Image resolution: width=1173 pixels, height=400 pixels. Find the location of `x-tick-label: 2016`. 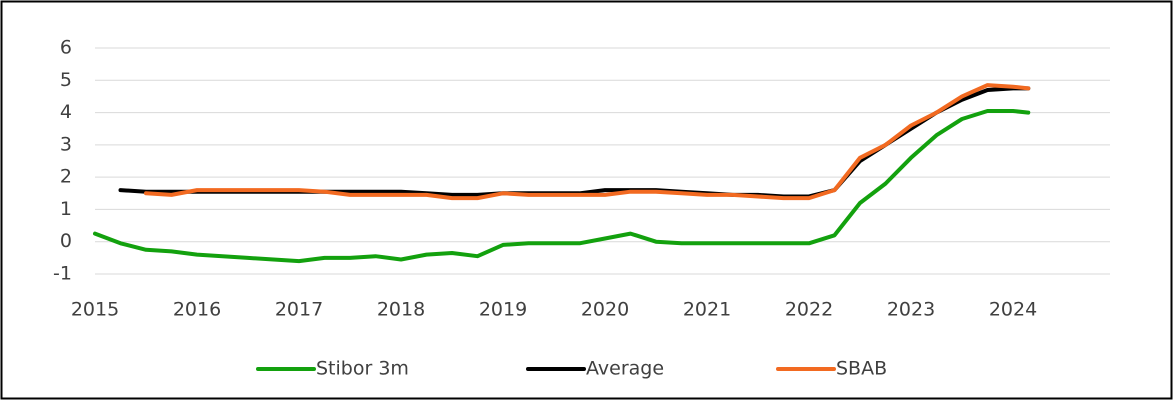

x-tick-label: 2016 is located at coordinates (197, 310).